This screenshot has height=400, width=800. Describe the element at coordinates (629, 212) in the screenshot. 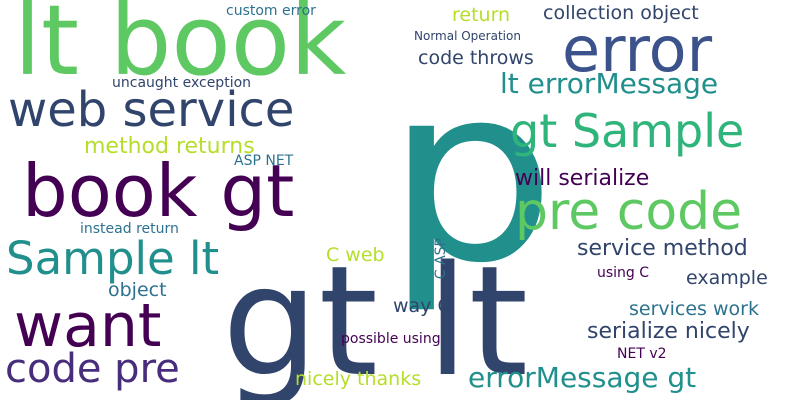

I see `word-pre-code: pre code` at that location.